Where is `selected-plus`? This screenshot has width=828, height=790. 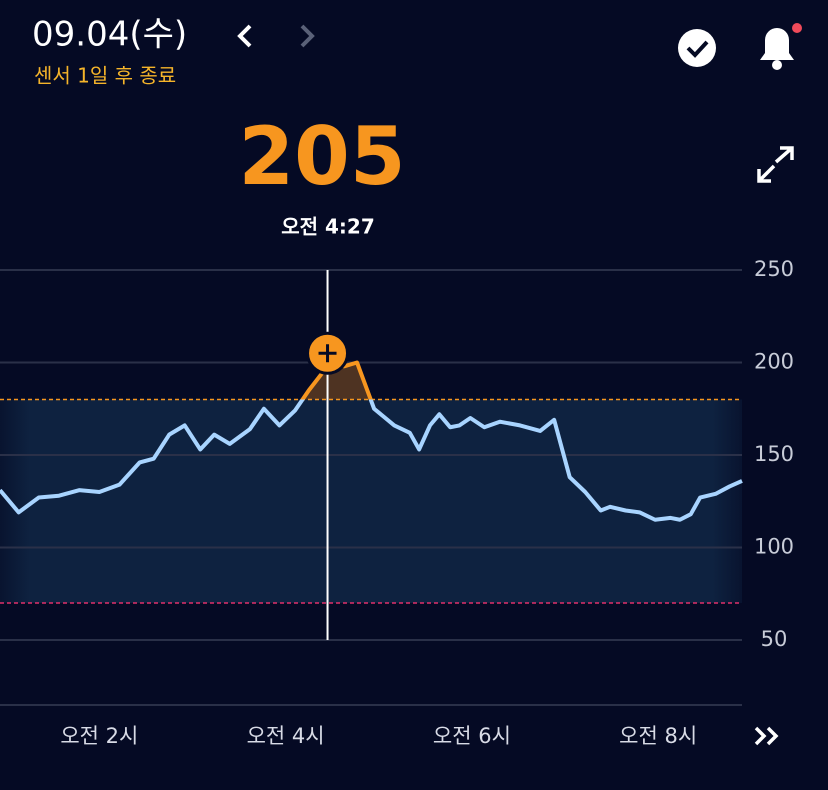
selected-plus is located at coordinates (327, 353).